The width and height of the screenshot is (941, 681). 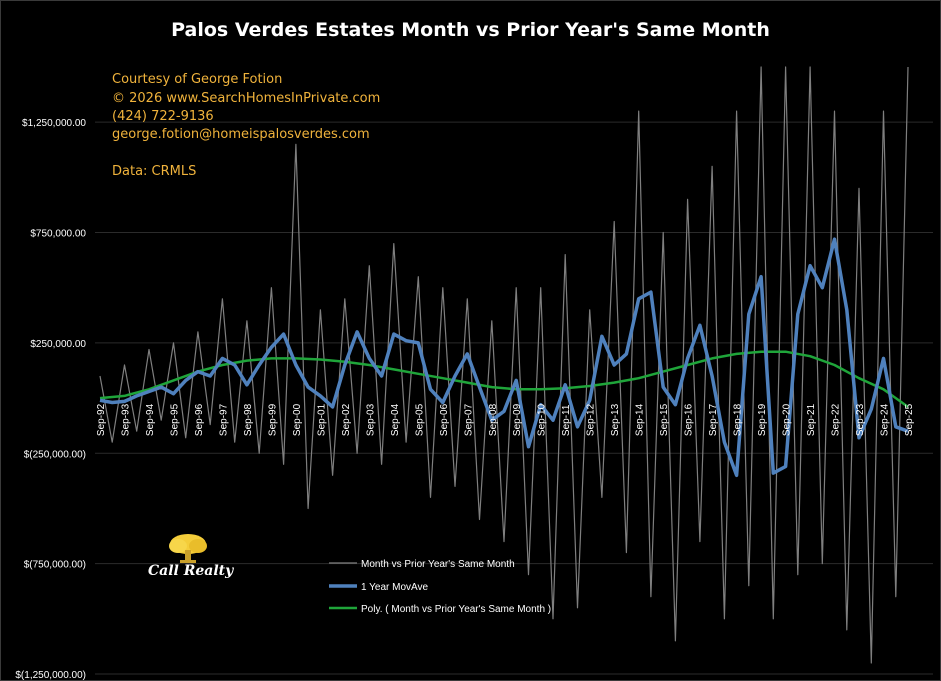 What do you see at coordinates (199, 419) in the screenshot?
I see `x-tick-label: Sep-96` at bounding box center [199, 419].